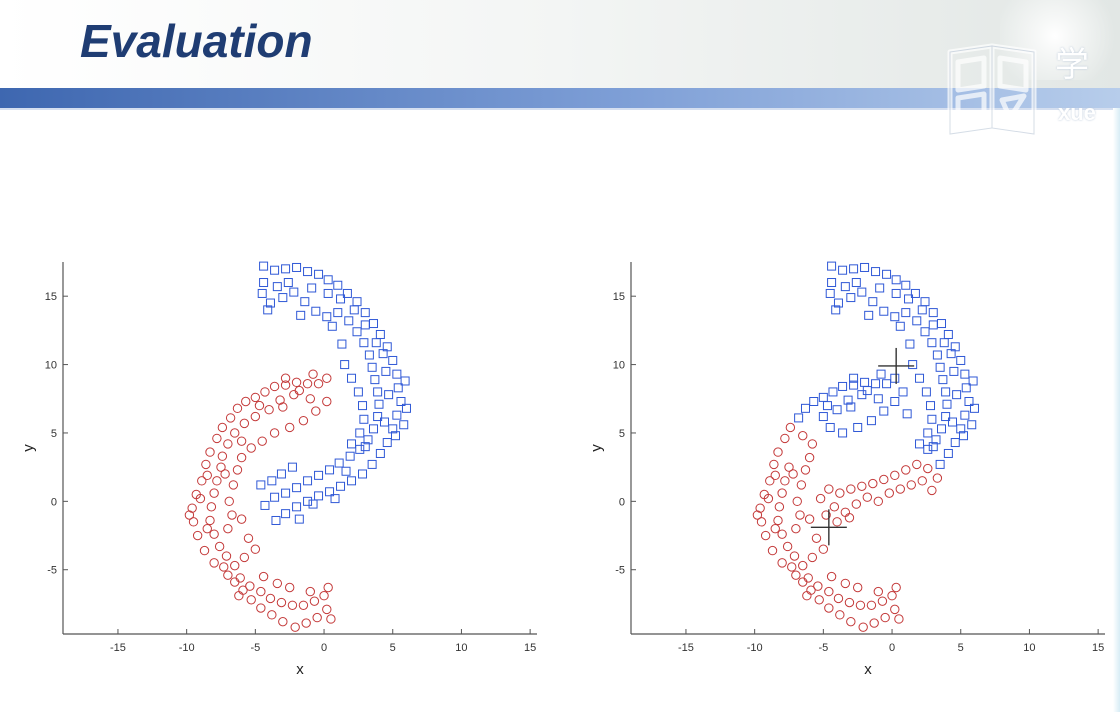 This screenshot has height=712, width=1120. I want to click on x-tick-label: 10, so click(461, 648).